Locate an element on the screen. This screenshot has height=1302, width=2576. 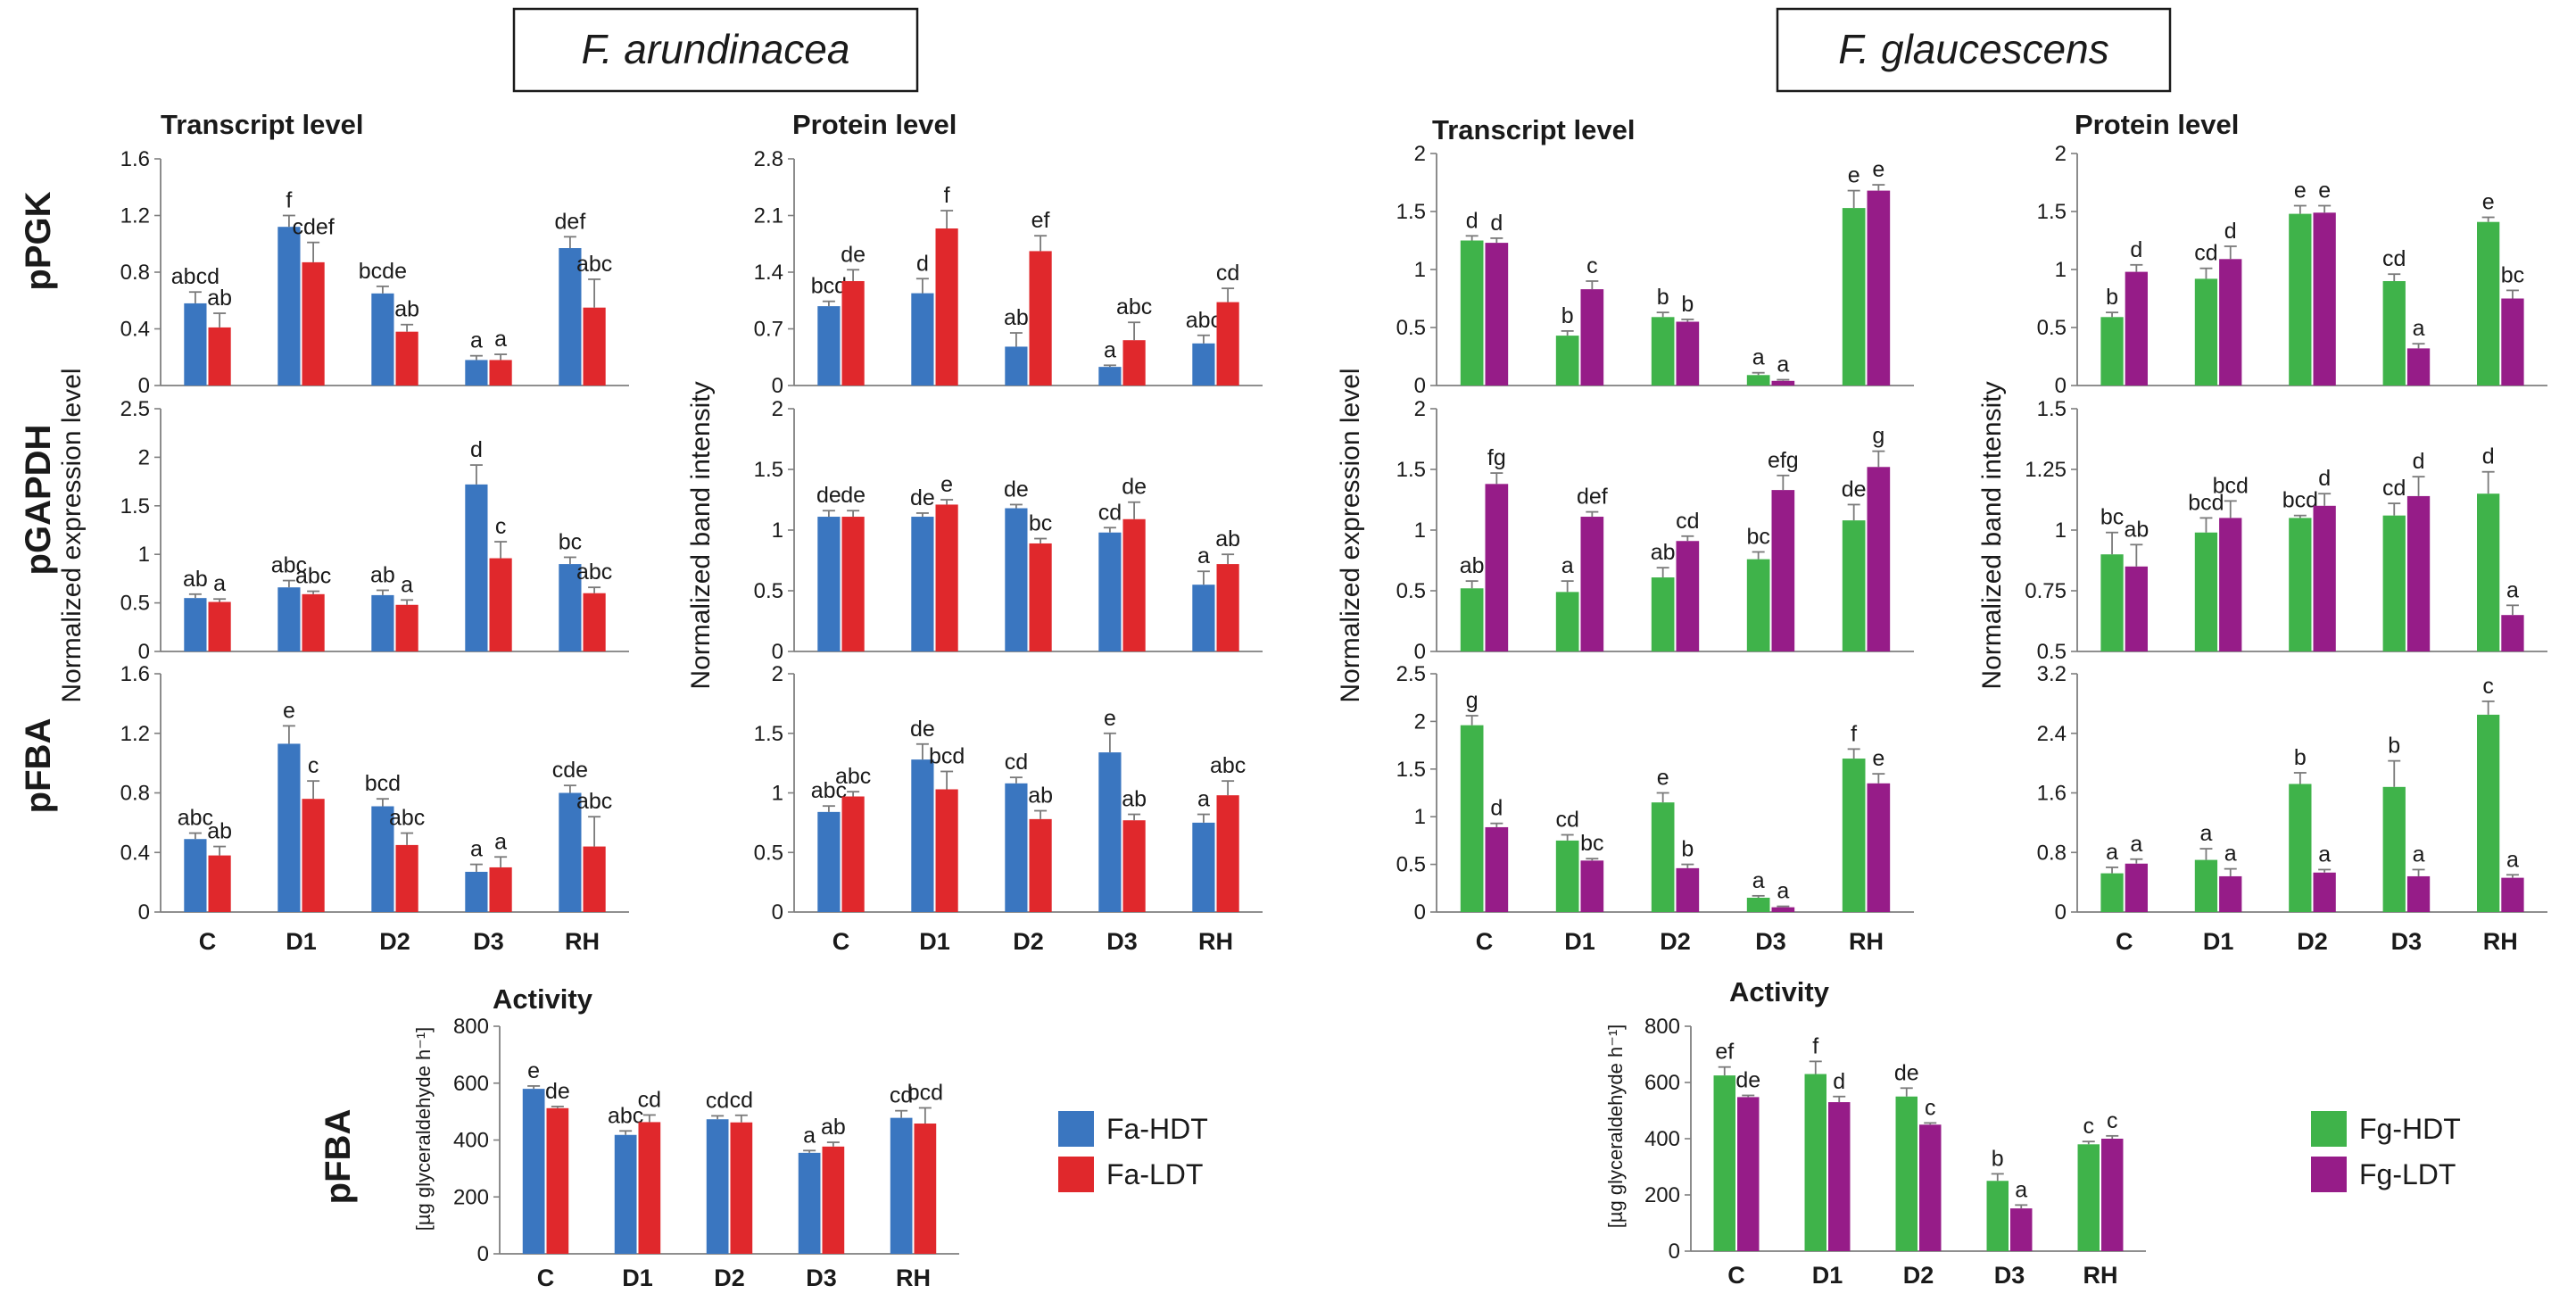
significance-label: efg is located at coordinates (1783, 460).